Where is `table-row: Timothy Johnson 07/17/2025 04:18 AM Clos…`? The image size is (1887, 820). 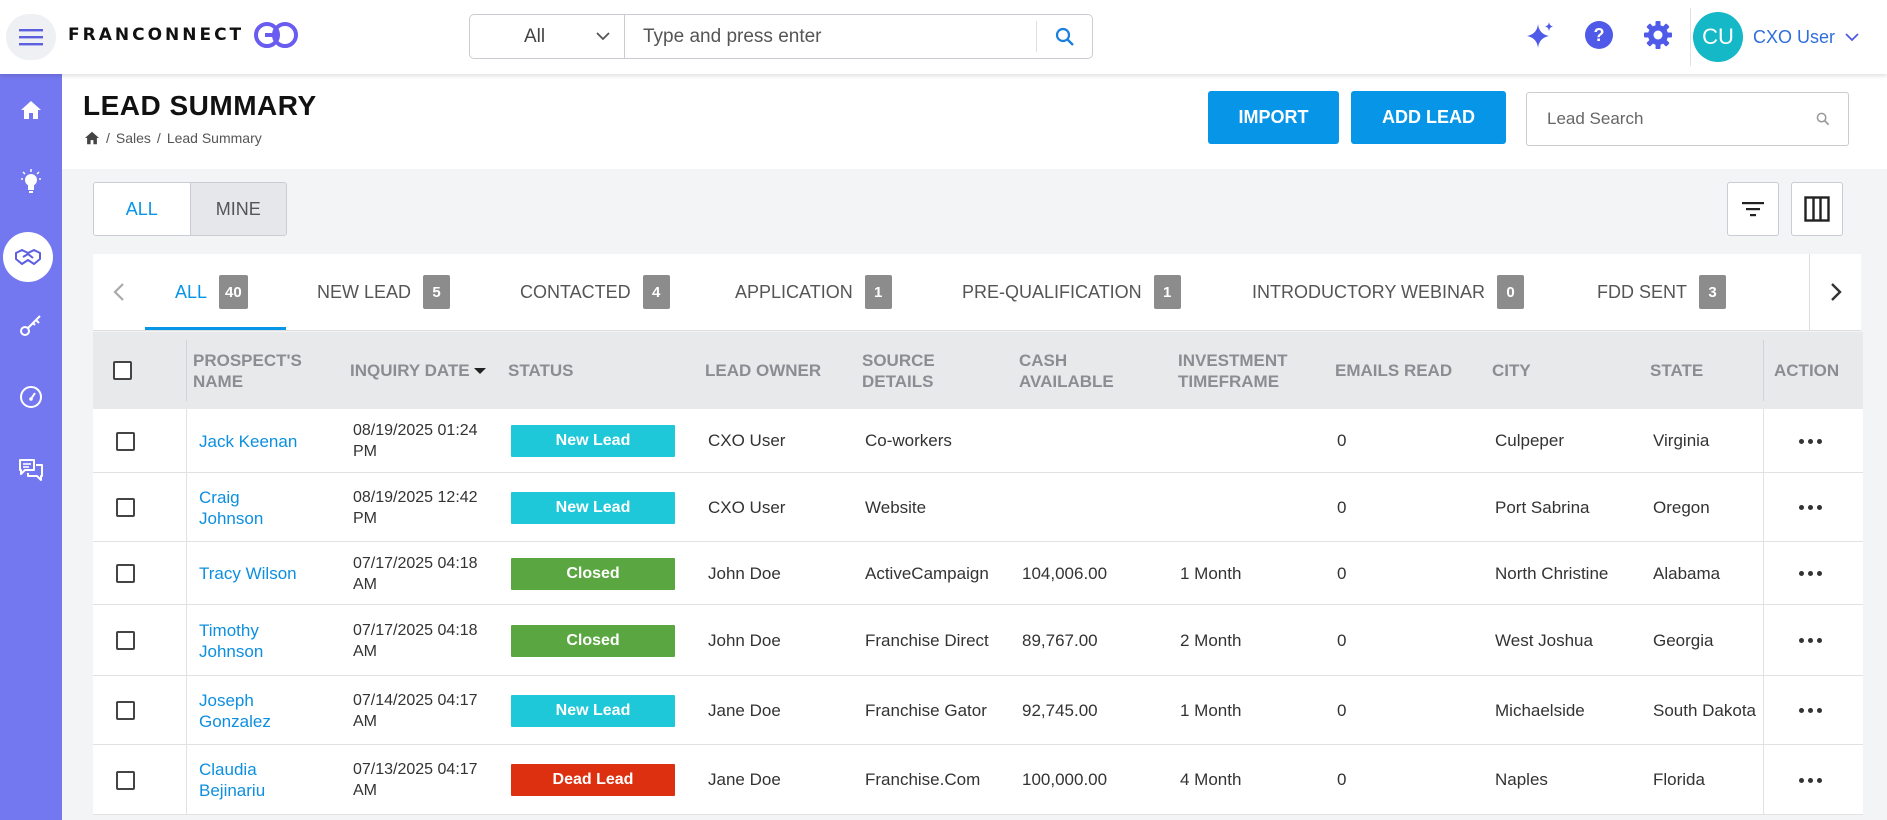
table-row: Timothy Johnson 07/17/2025 04:18 AM Clos… is located at coordinates (978, 640).